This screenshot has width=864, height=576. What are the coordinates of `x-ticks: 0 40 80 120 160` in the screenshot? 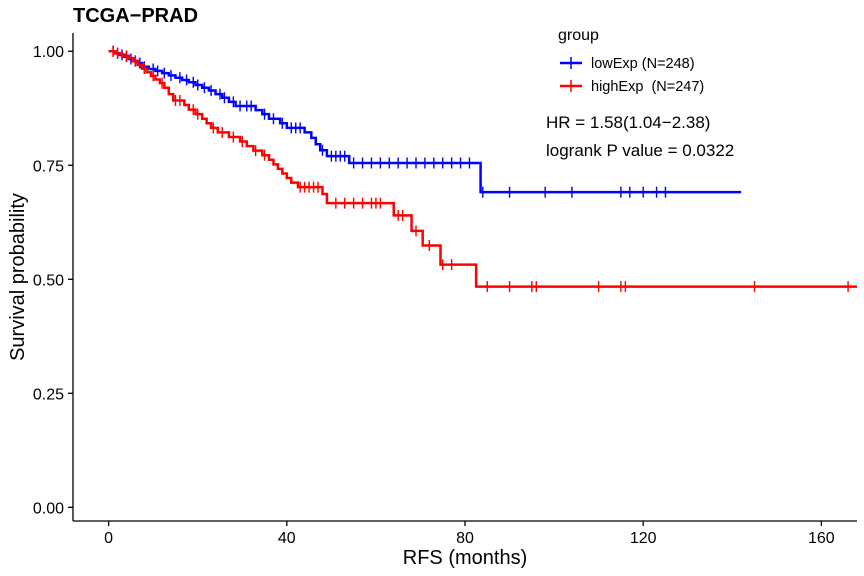 It's located at (469, 534).